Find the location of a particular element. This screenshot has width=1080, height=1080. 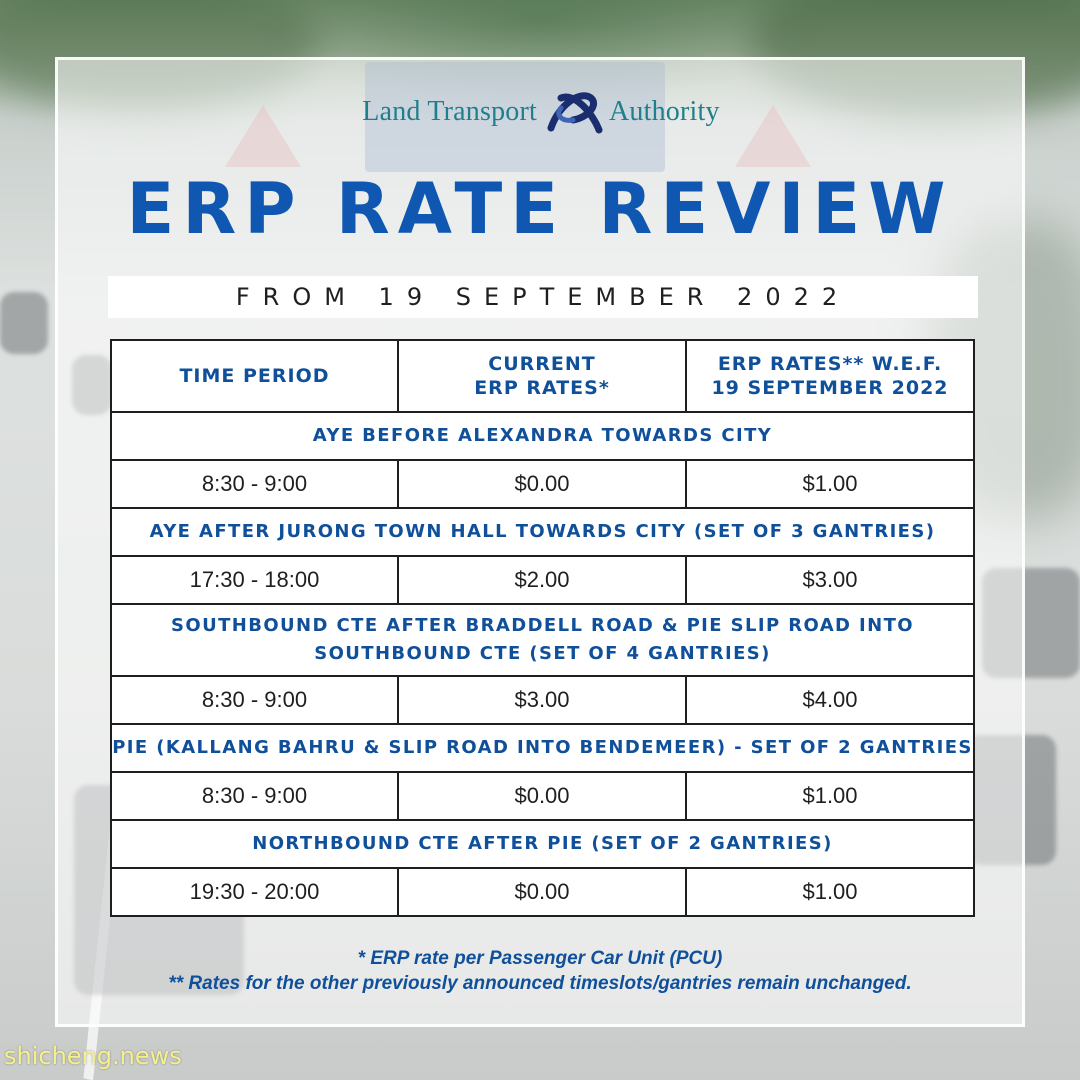

new-rate-cell: $4.00 is located at coordinates (830, 700).